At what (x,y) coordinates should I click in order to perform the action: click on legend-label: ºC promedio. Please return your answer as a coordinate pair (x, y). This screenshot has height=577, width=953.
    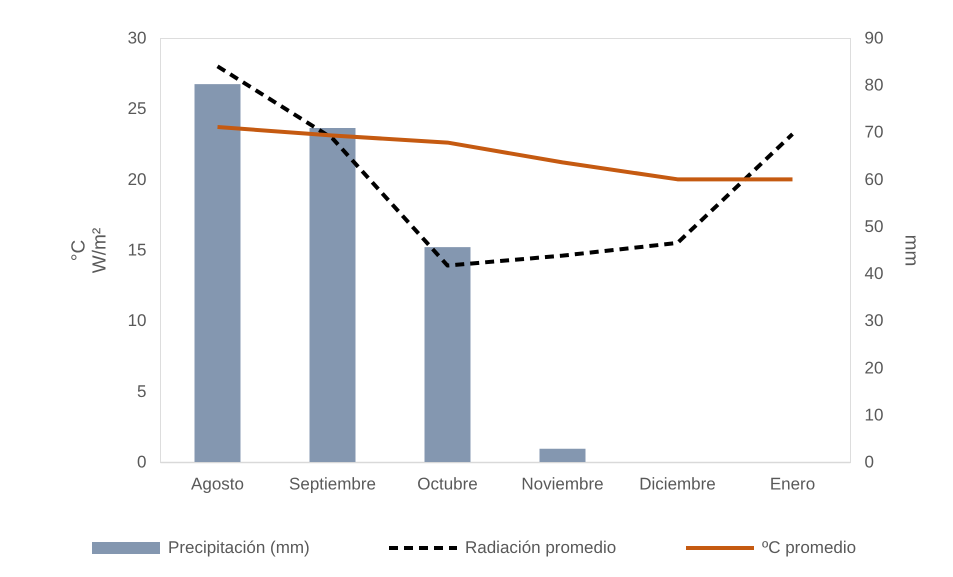
    Looking at the image, I should click on (809, 547).